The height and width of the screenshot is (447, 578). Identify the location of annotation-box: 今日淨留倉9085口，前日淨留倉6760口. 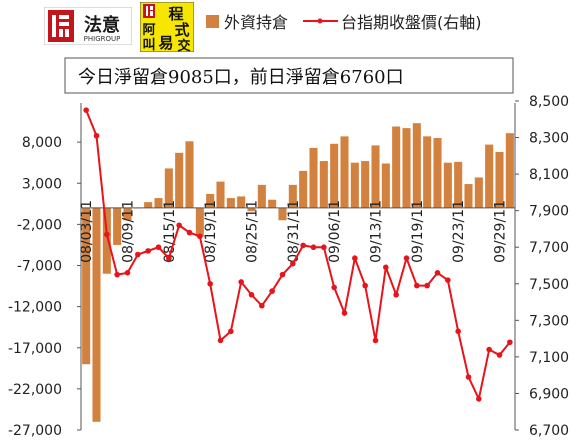
(289, 75).